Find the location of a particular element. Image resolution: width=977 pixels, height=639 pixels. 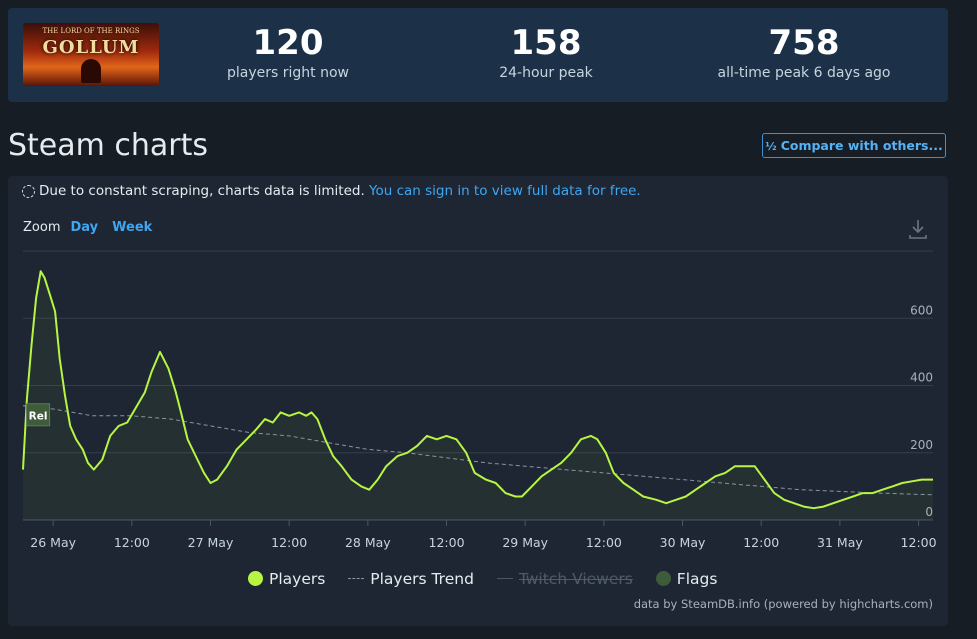

stat-all-time-peak: 758 all-time peak 6 days ago is located at coordinates (804, 52).